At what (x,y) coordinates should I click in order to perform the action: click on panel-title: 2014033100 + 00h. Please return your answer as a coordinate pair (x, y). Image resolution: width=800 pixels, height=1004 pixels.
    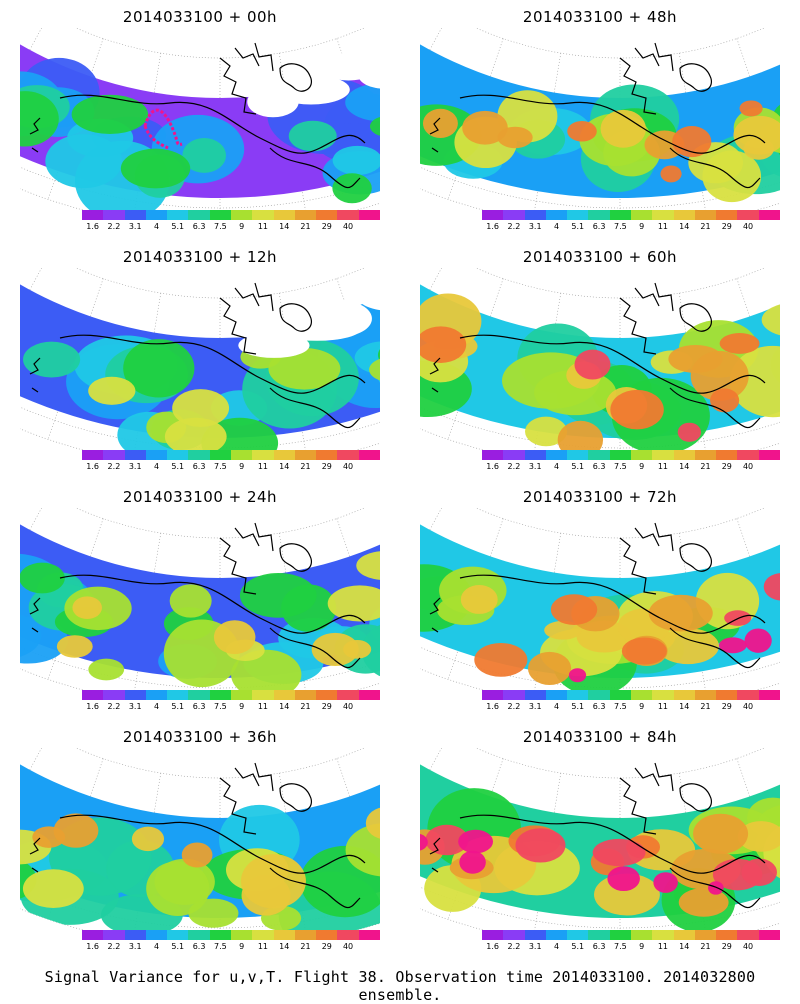
    Looking at the image, I should click on (200, 17).